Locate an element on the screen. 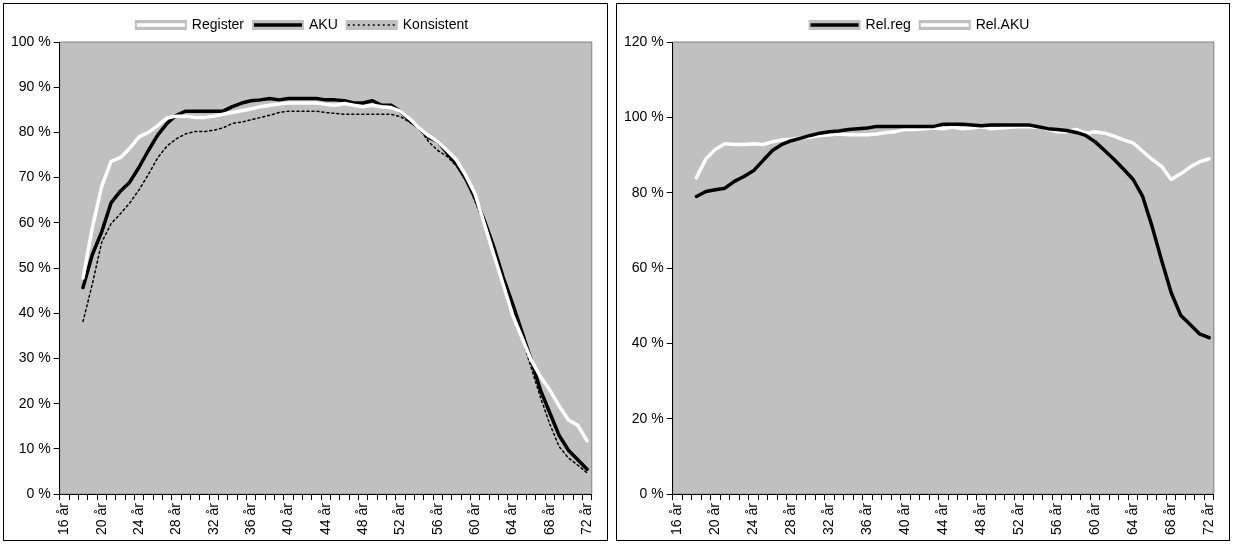 The image size is (1234, 546). y-tick-label: 30 % is located at coordinates (34, 357).